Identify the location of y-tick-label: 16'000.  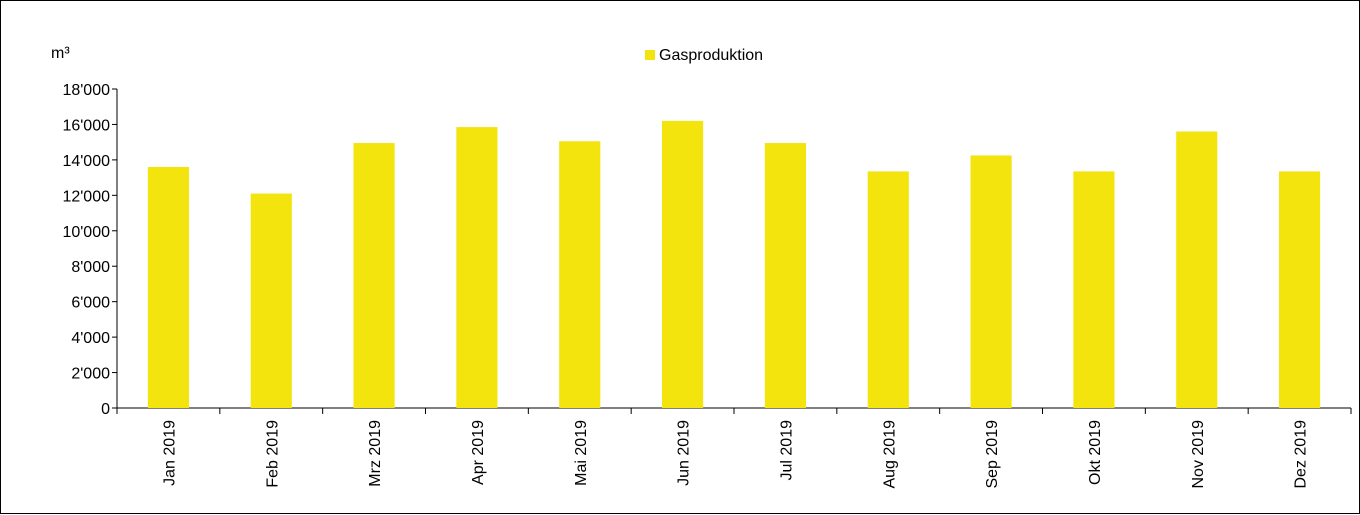
(86, 125).